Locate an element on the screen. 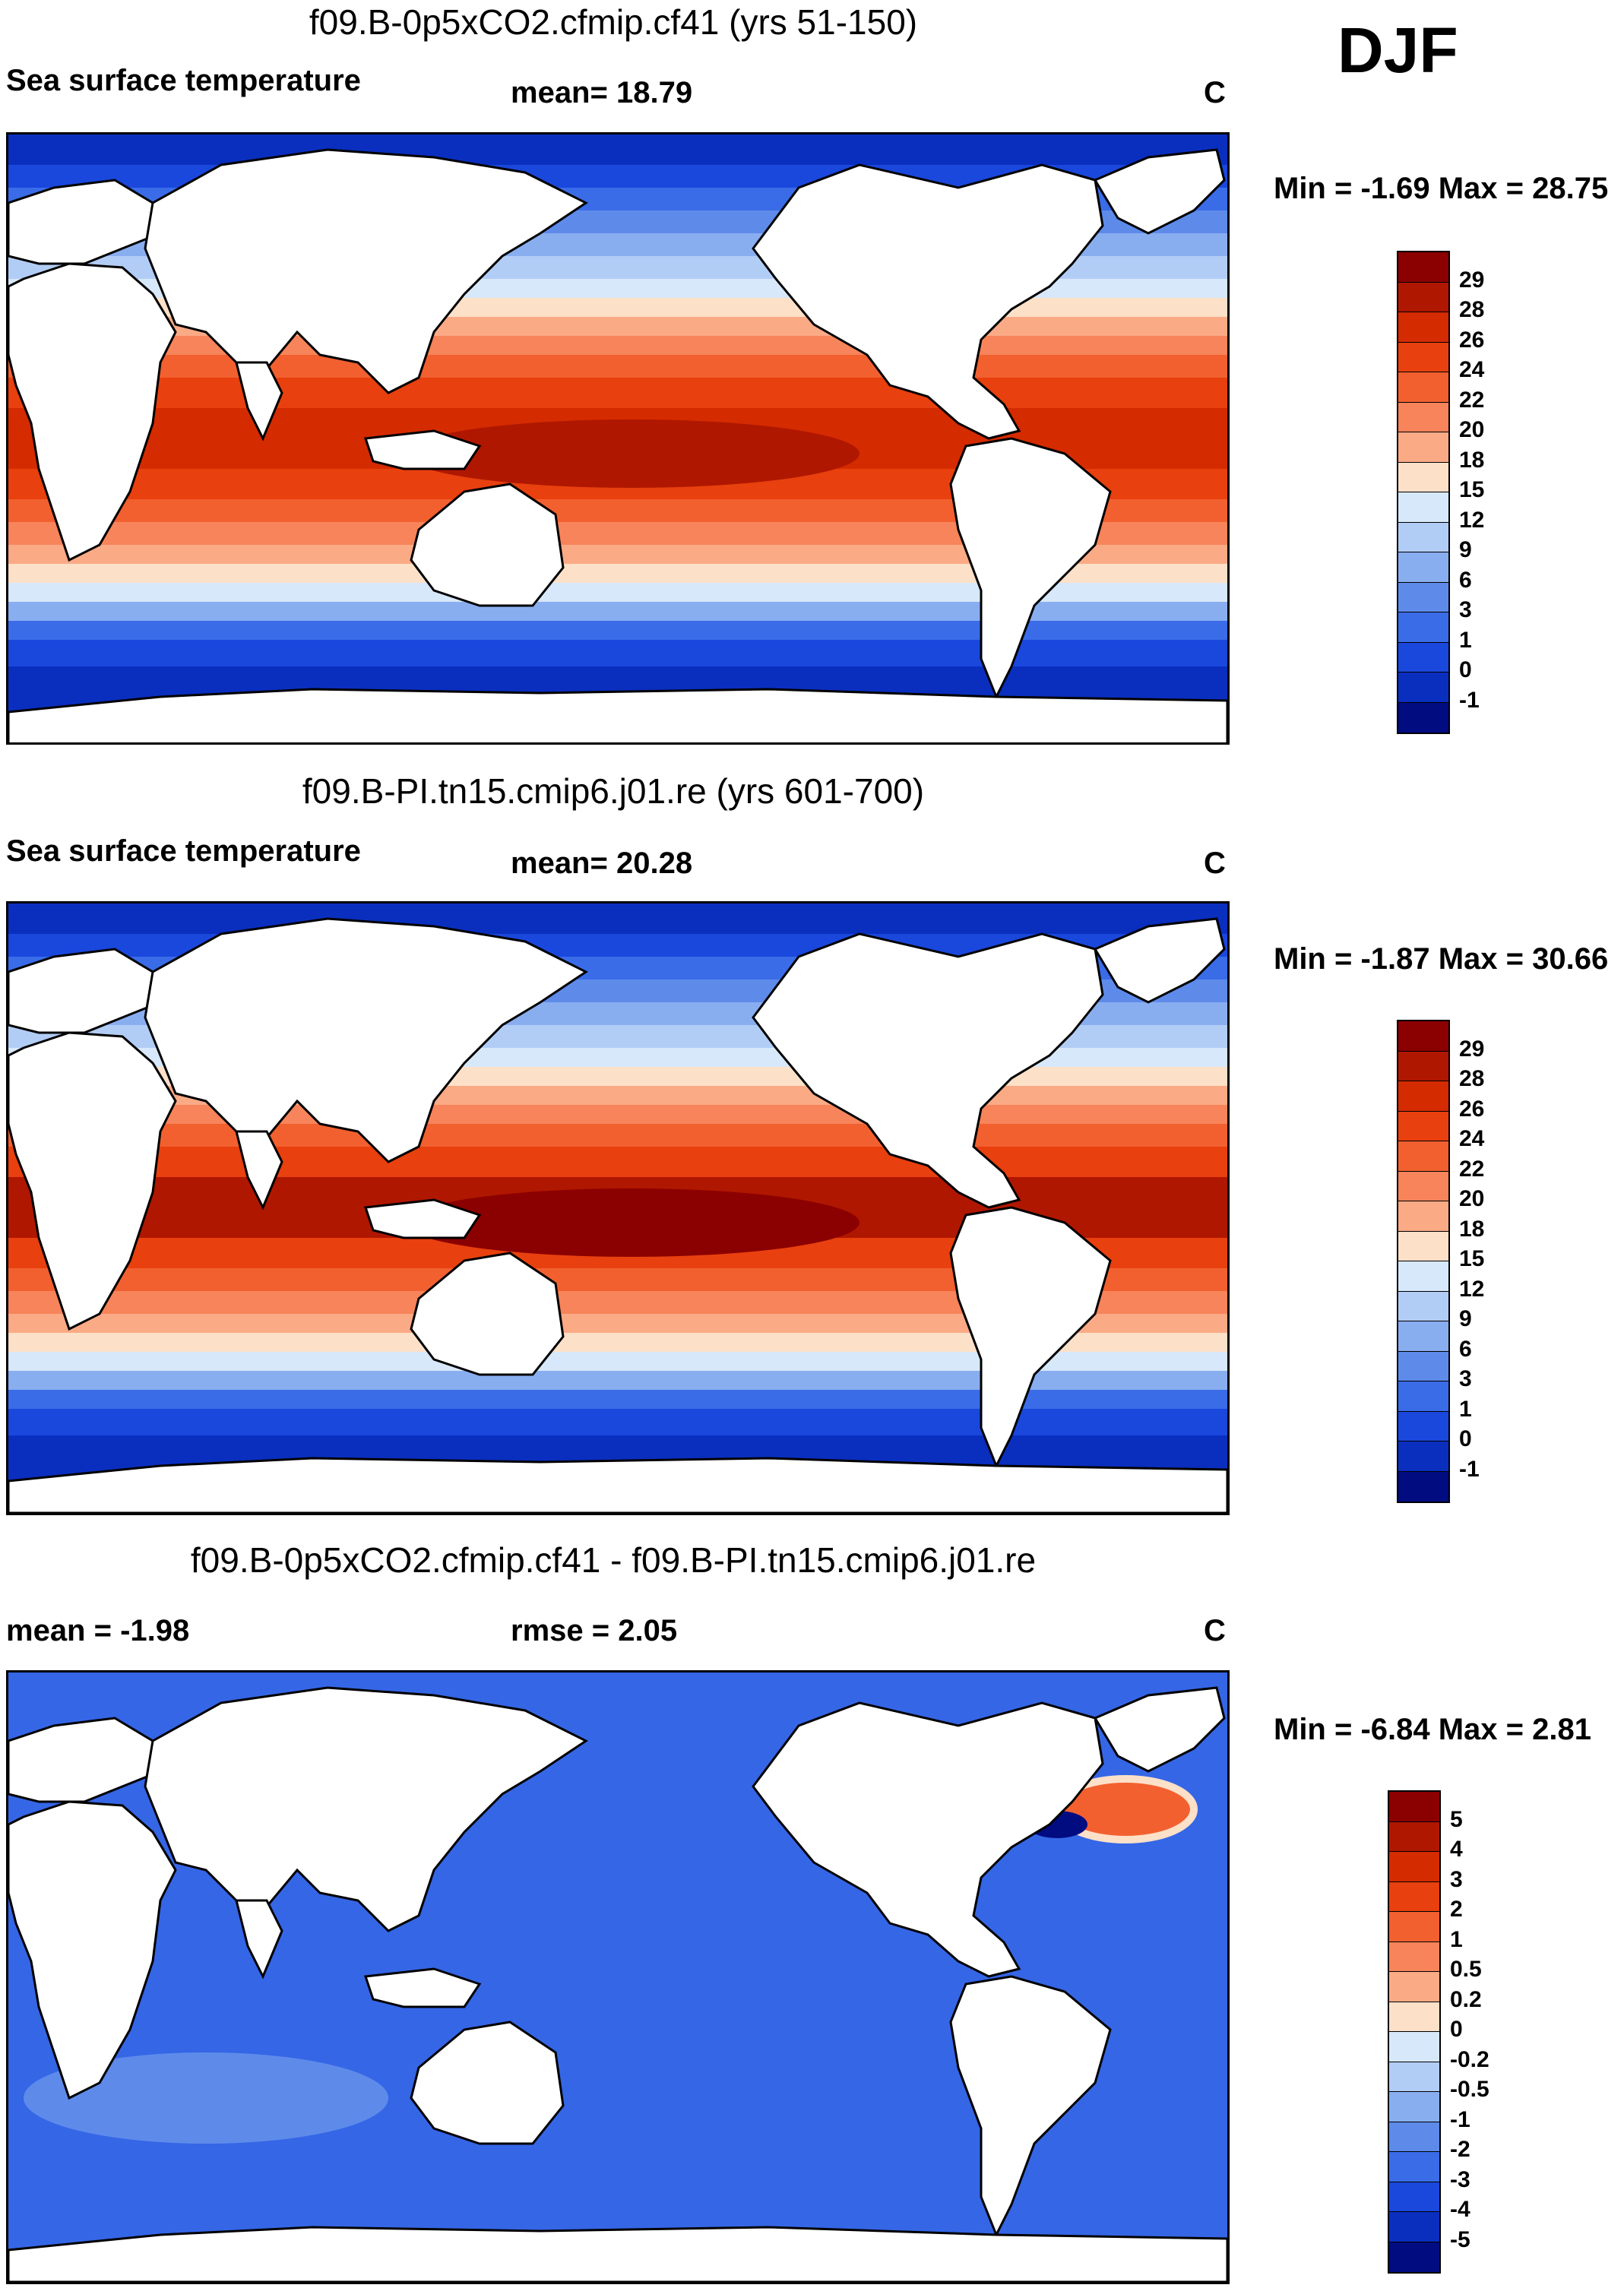 The width and height of the screenshot is (1624, 2288). panel2-minmax: Min = -1.87 Max = 30.66 is located at coordinates (1441, 959).